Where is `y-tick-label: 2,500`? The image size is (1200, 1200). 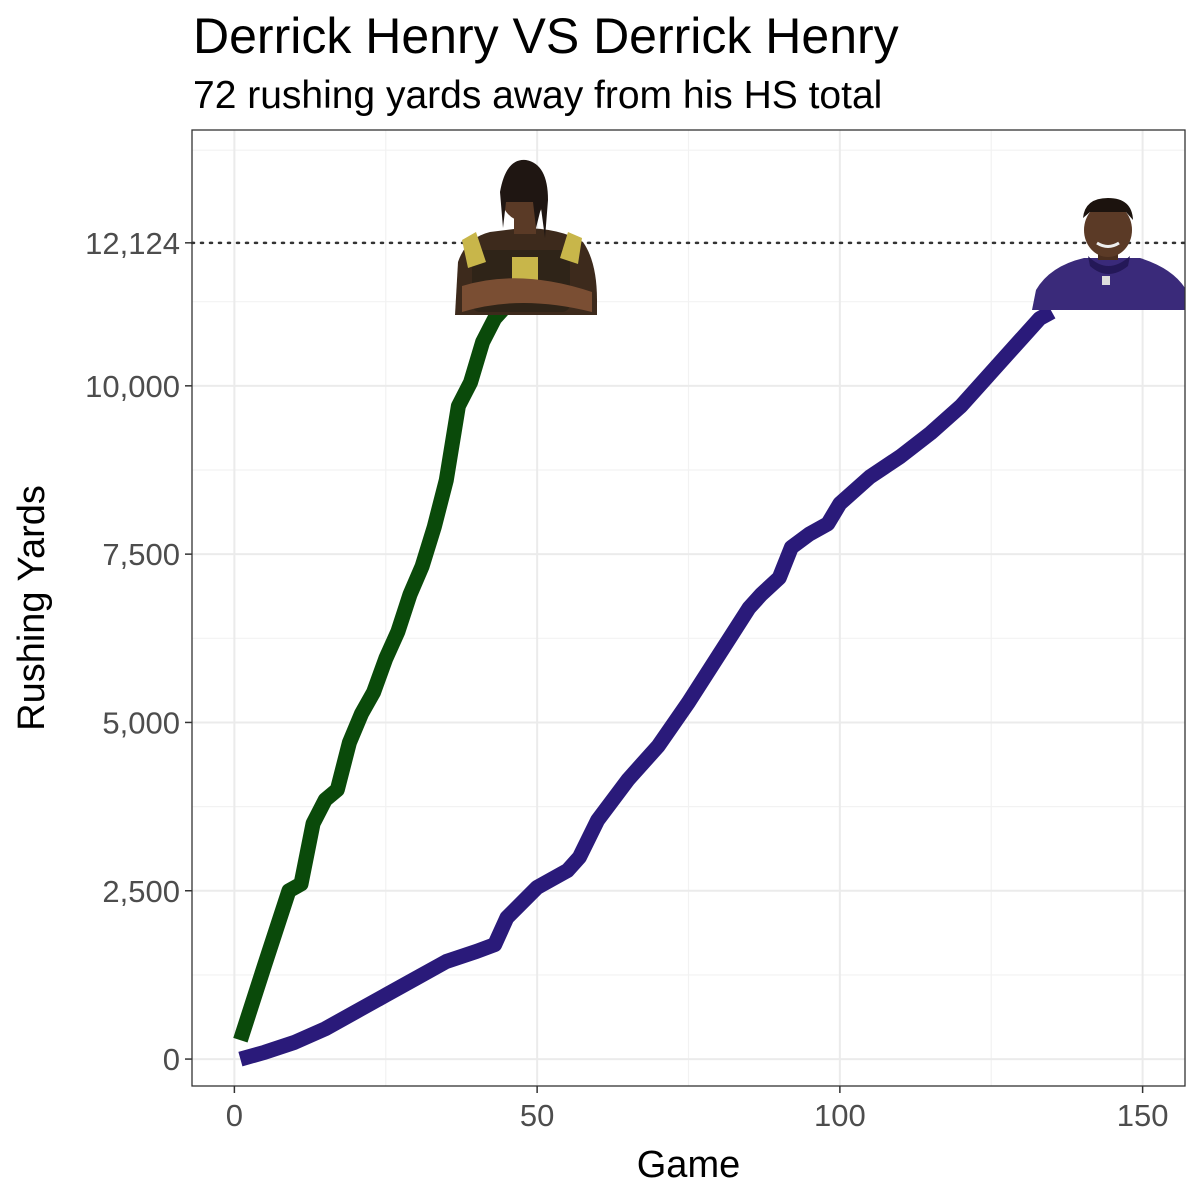
y-tick-label: 2,500 is located at coordinates (141, 891).